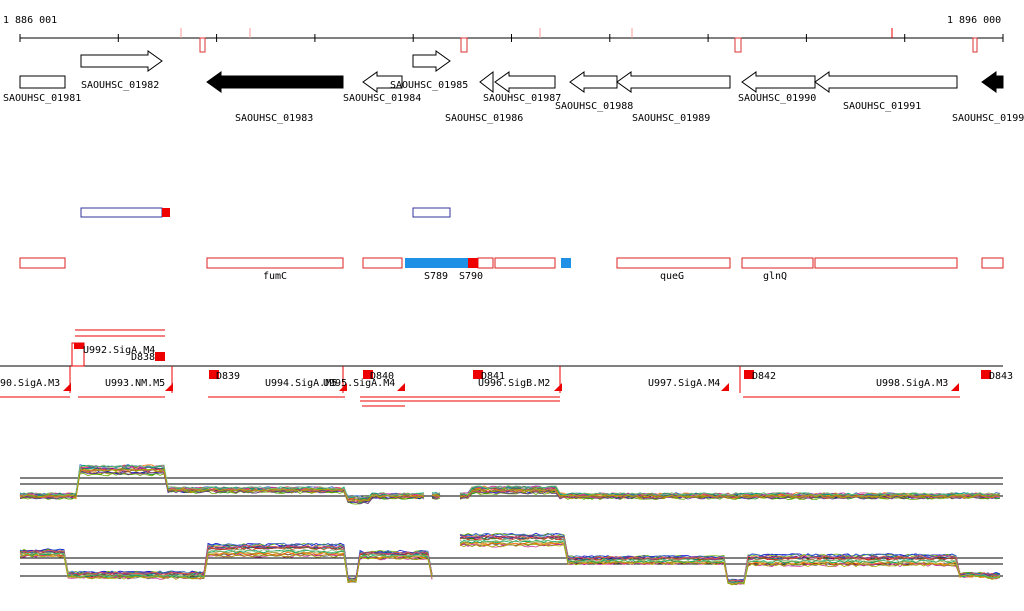 The width and height of the screenshot is (1024, 611). Describe the element at coordinates (684, 383) in the screenshot. I see `unit-label: U997.SigA.M4` at that location.